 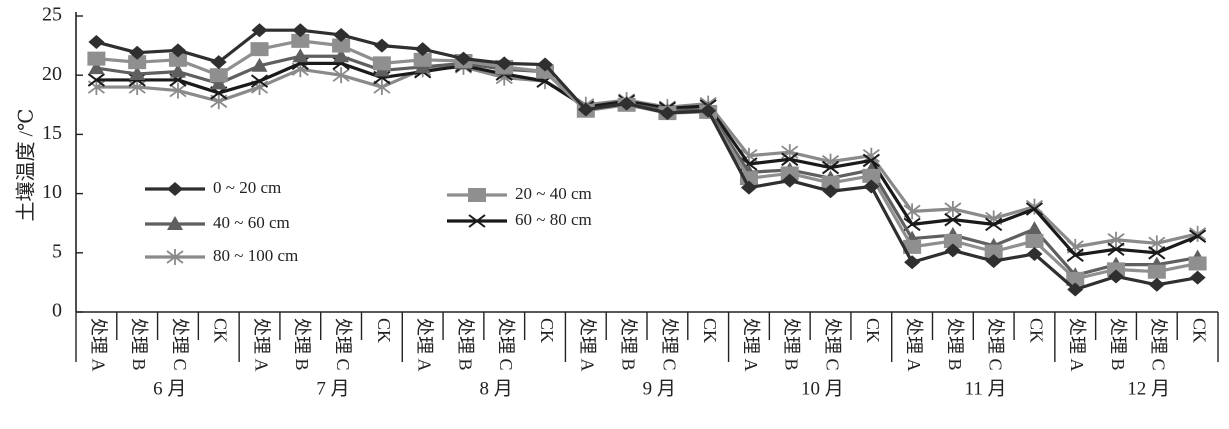 What do you see at coordinates (52, 74) in the screenshot?
I see `y-tick-label: 20` at bounding box center [52, 74].